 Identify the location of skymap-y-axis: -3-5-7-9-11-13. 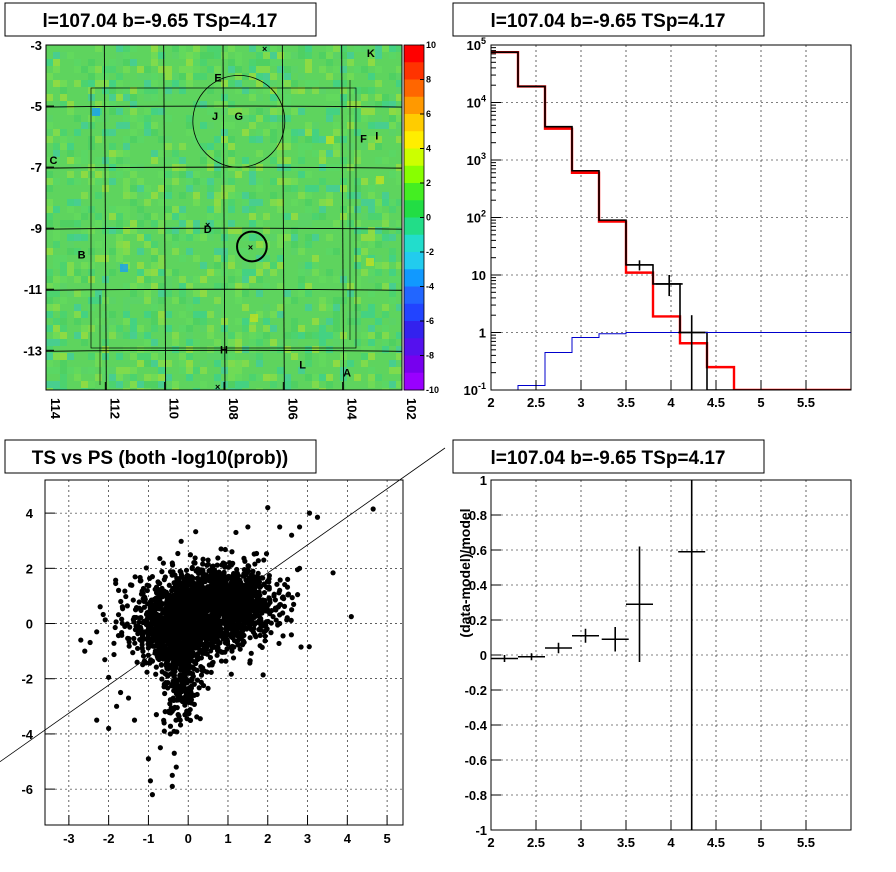
(38, 198).